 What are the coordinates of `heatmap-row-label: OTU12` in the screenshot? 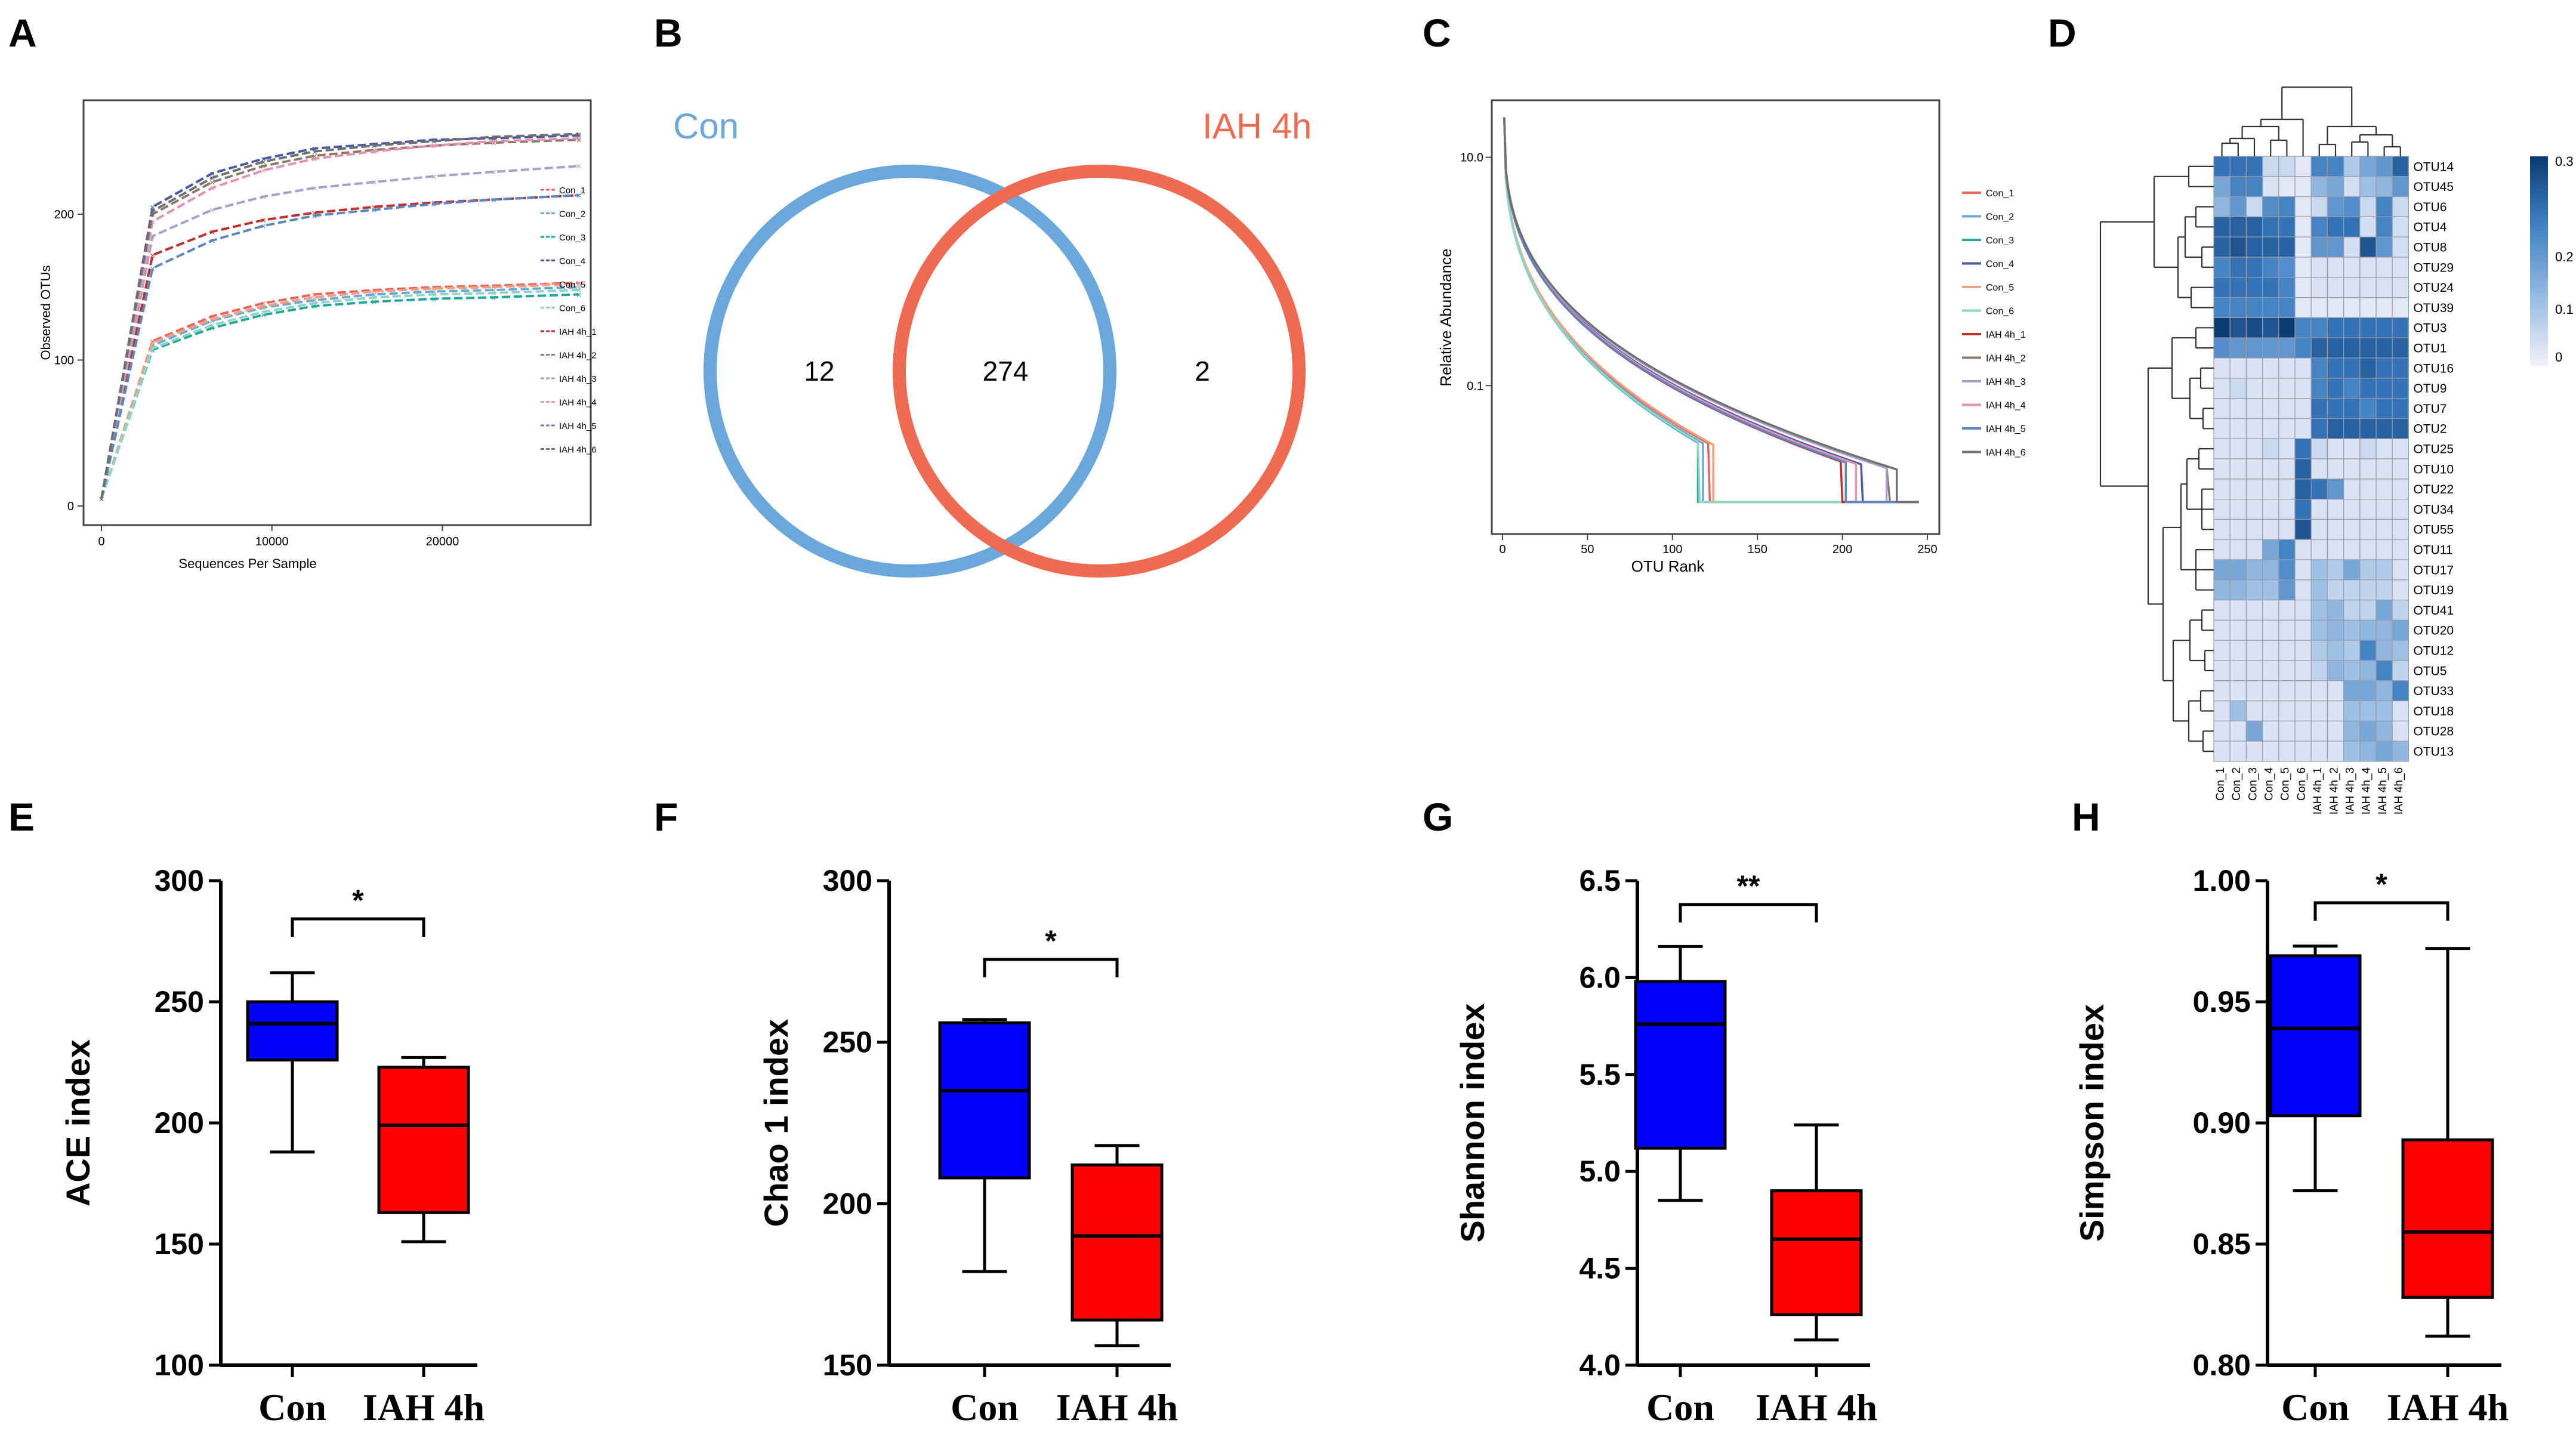 It's located at (2434, 651).